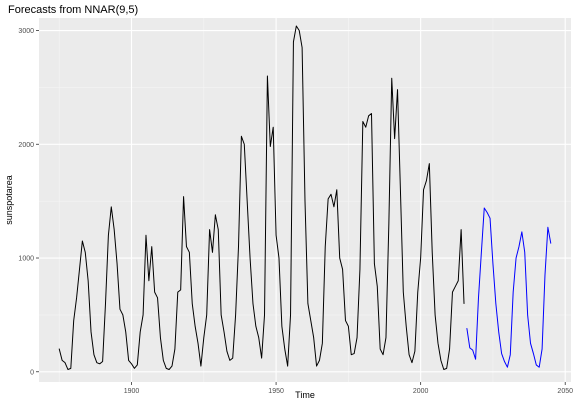 This screenshot has height=402, width=577. Describe the element at coordinates (565, 391) in the screenshot. I see `x-tick-label: 2050` at that location.